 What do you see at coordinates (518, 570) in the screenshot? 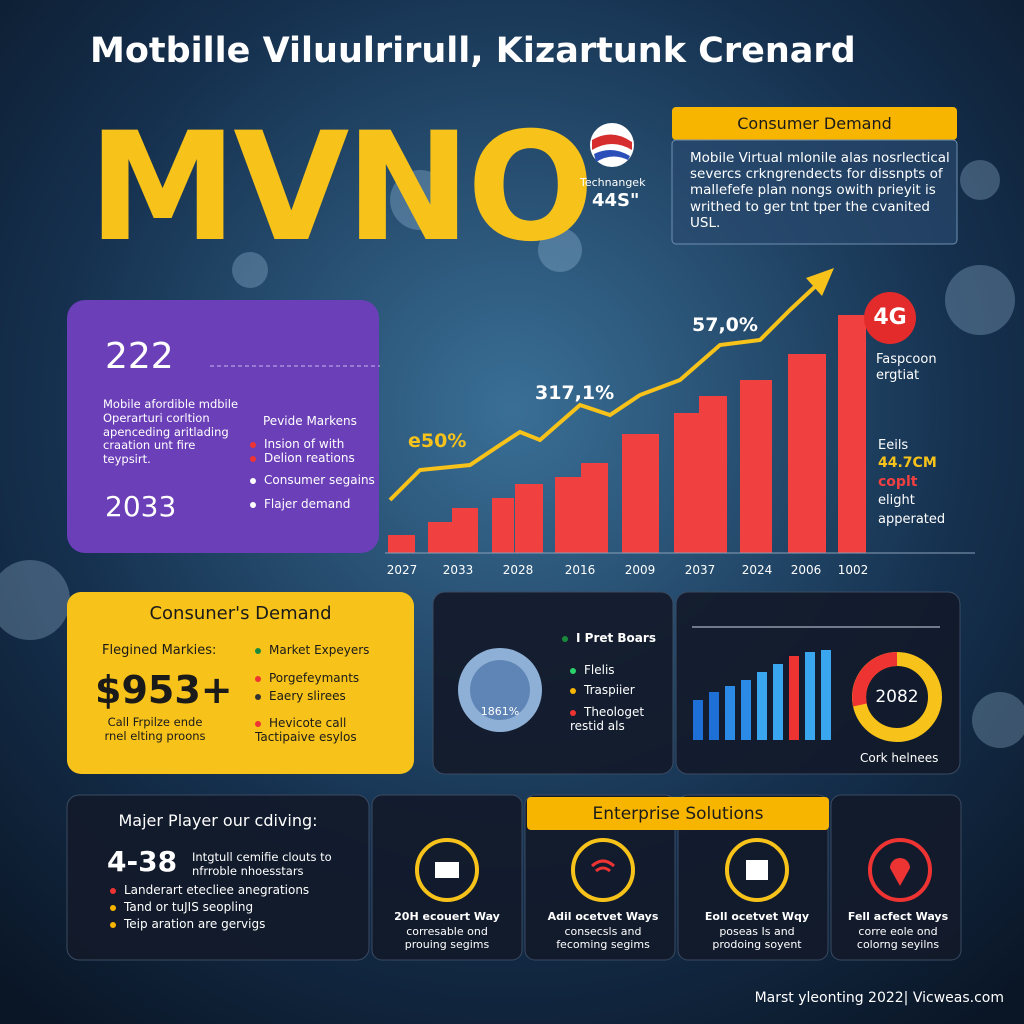
I see `x-label: 2028` at bounding box center [518, 570].